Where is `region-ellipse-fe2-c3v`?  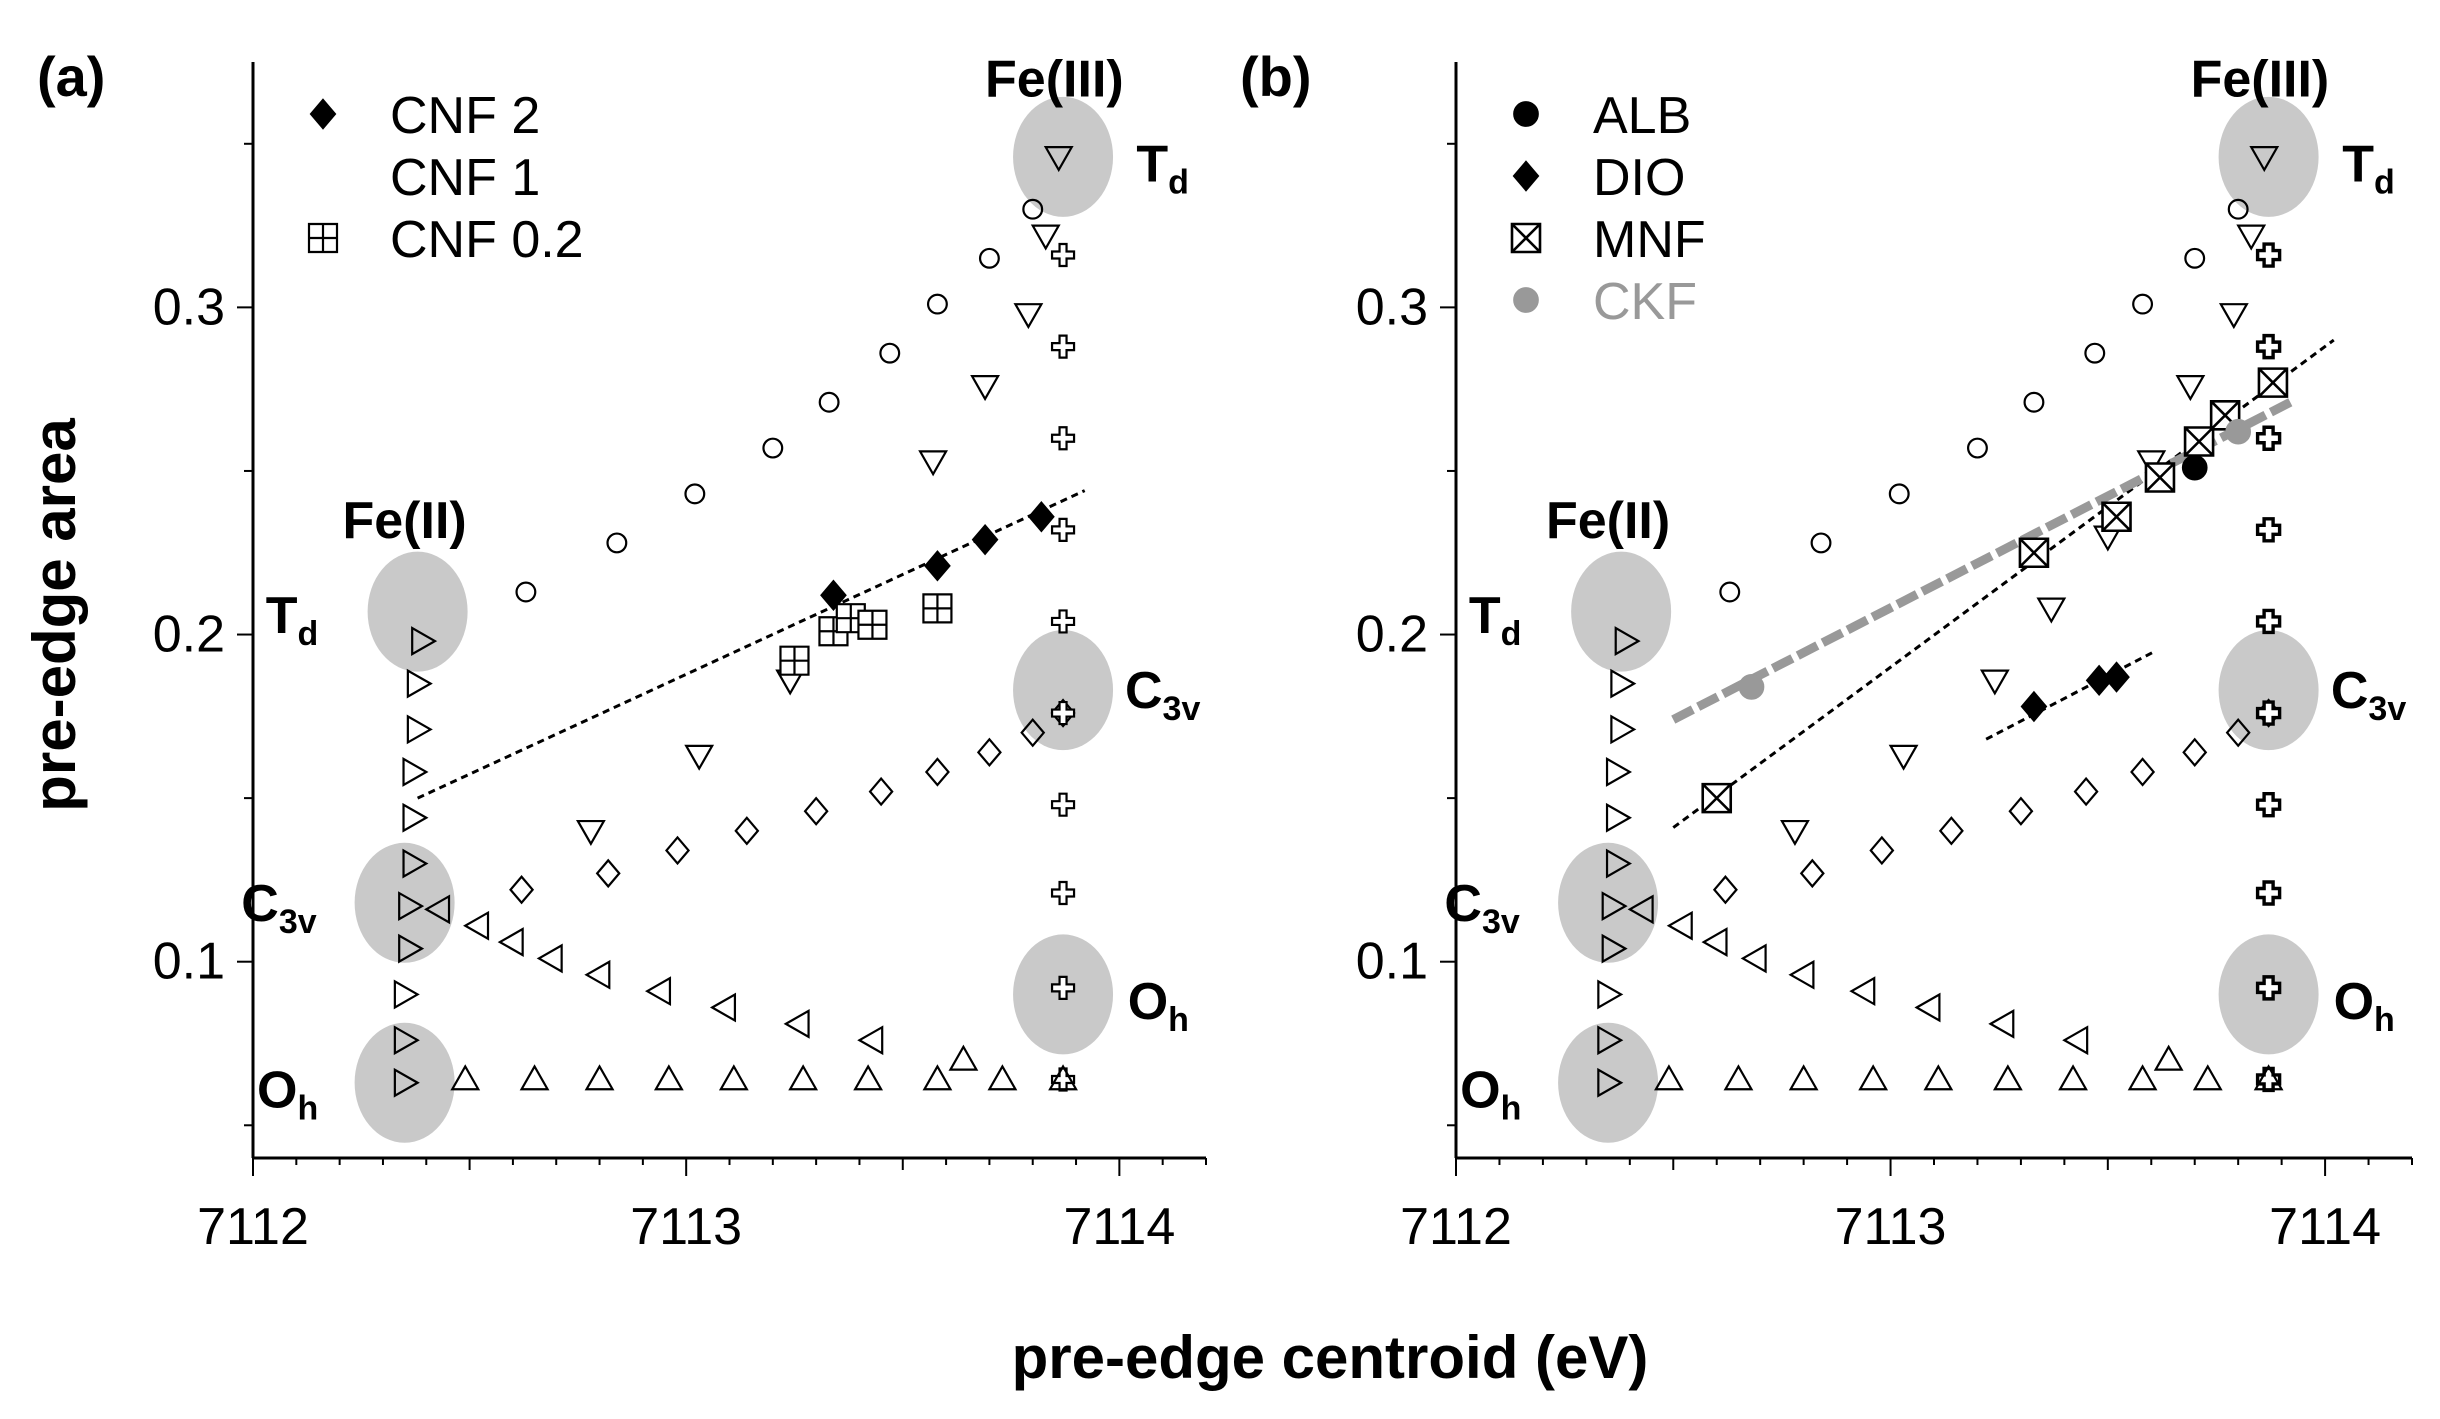 region-ellipse-fe2-c3v is located at coordinates (1608, 902).